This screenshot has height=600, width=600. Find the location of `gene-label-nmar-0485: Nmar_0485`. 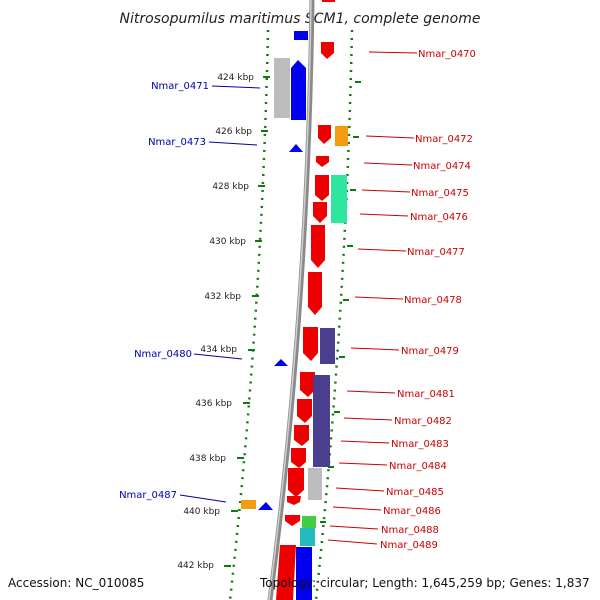

gene-label-nmar-0485: Nmar_0485 is located at coordinates (415, 492).